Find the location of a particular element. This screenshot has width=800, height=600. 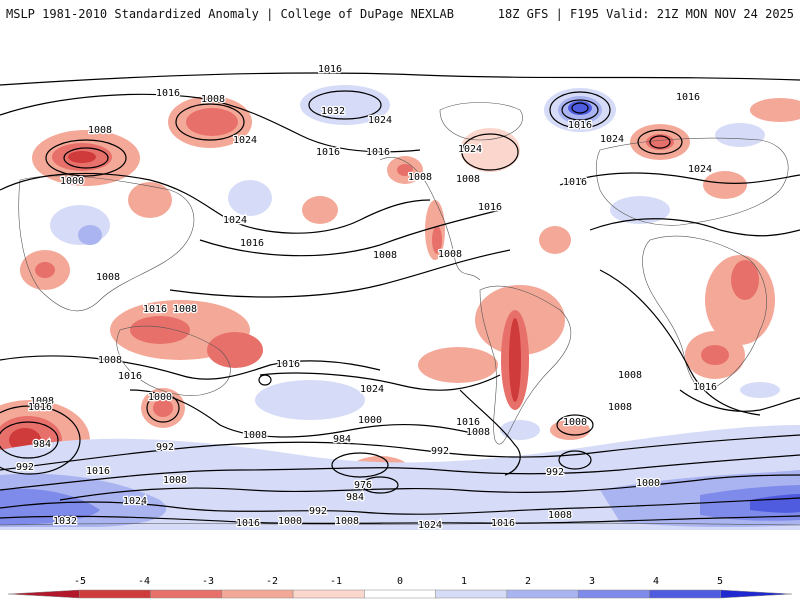

colorbar-tick-label: 1 is located at coordinates (464, 581).